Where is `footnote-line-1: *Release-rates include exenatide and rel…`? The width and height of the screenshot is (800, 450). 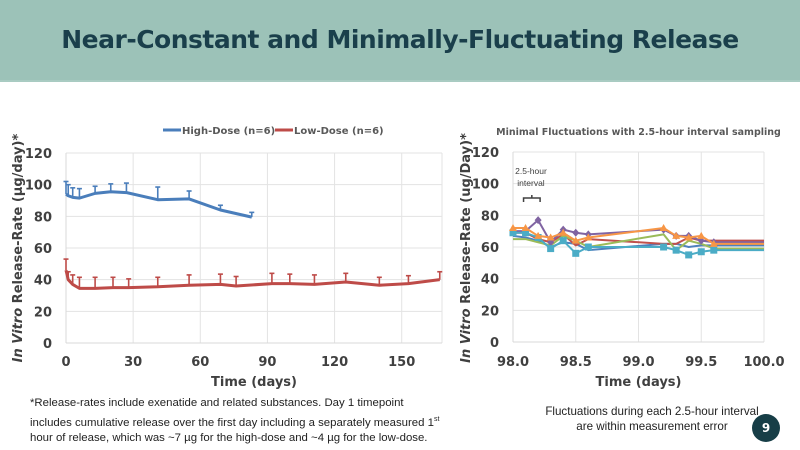
footnote-line-1: *Release-rates include exenatide and rel… is located at coordinates (217, 403).